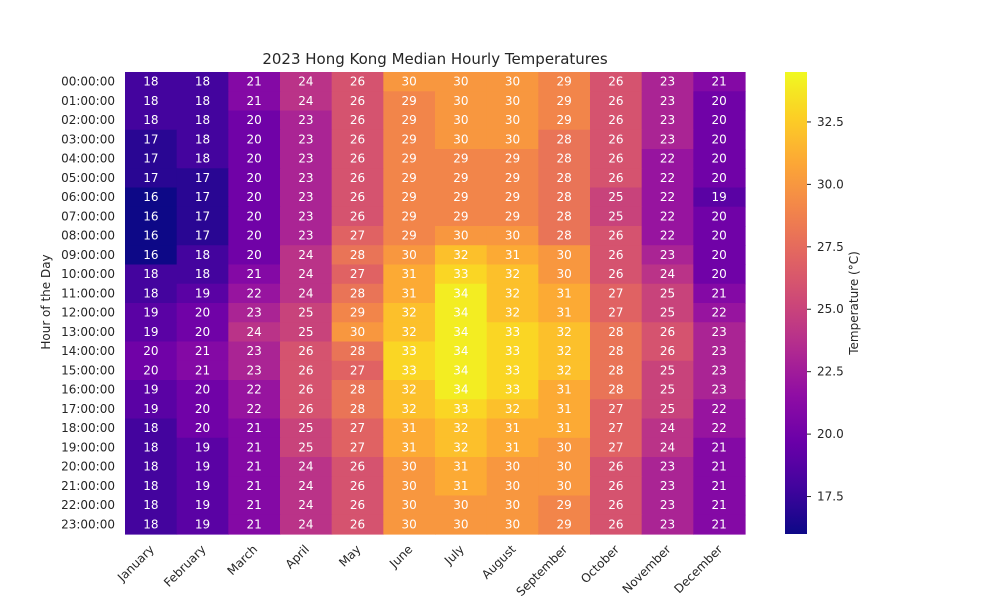  Describe the element at coordinates (499, 562) in the screenshot. I see `x-tick-label: August` at that location.